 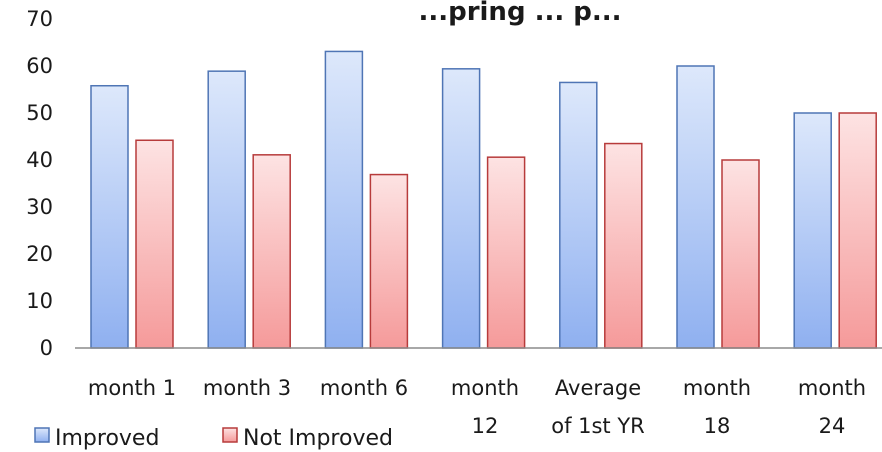 What do you see at coordinates (598, 426) in the screenshot?
I see `x-tick-label: of 1st YR` at bounding box center [598, 426].